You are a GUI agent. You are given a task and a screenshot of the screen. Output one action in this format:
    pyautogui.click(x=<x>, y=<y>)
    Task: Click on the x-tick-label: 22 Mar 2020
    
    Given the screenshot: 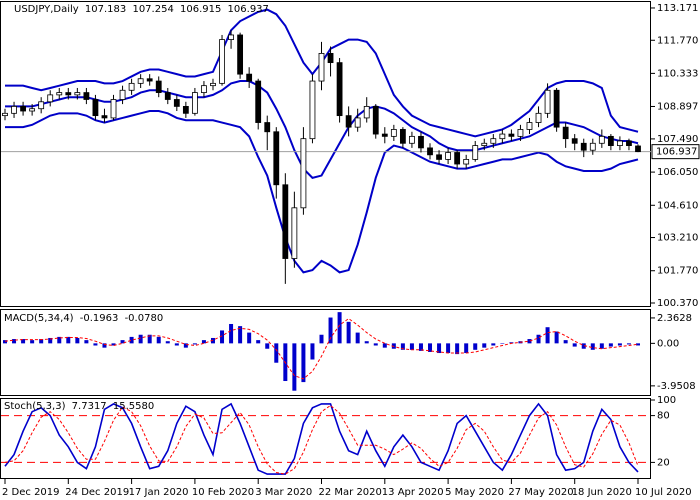 What is the action you would take?
    pyautogui.click(x=350, y=492)
    